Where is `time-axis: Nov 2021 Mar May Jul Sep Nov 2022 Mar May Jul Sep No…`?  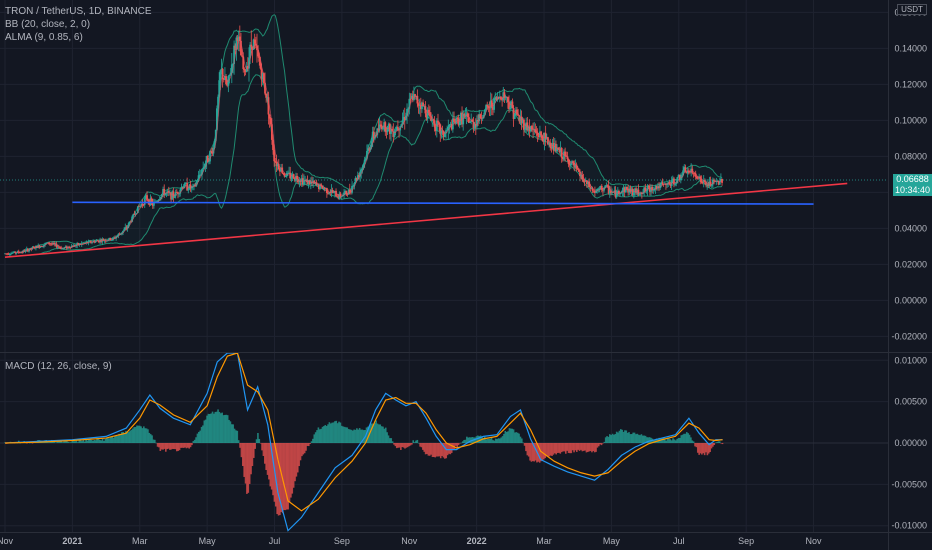
time-axis: Nov 2021 Mar May Jul Sep Nov 2022 Mar May Jul Sep No… is located at coordinates (411, 541).